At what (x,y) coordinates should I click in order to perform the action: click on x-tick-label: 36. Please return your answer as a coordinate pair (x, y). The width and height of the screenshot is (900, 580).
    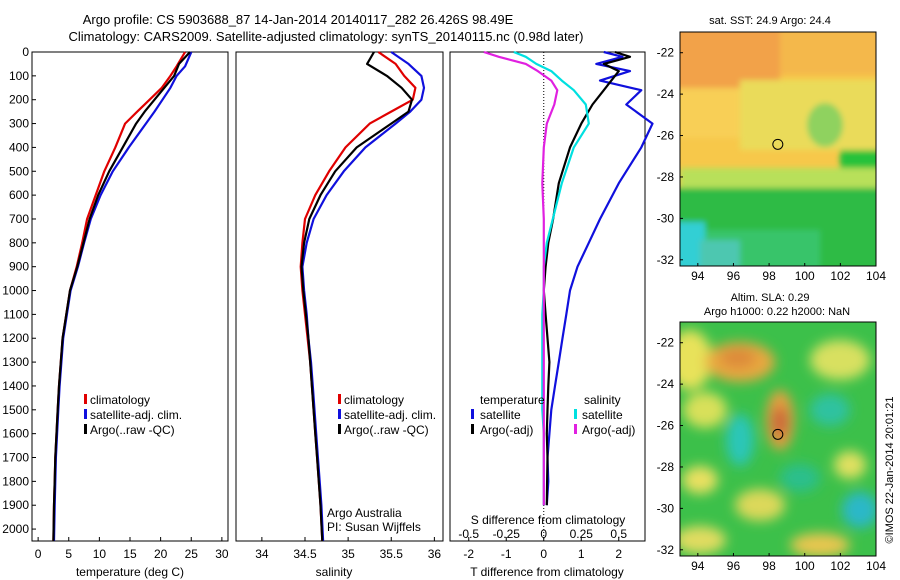
    Looking at the image, I should click on (435, 554).